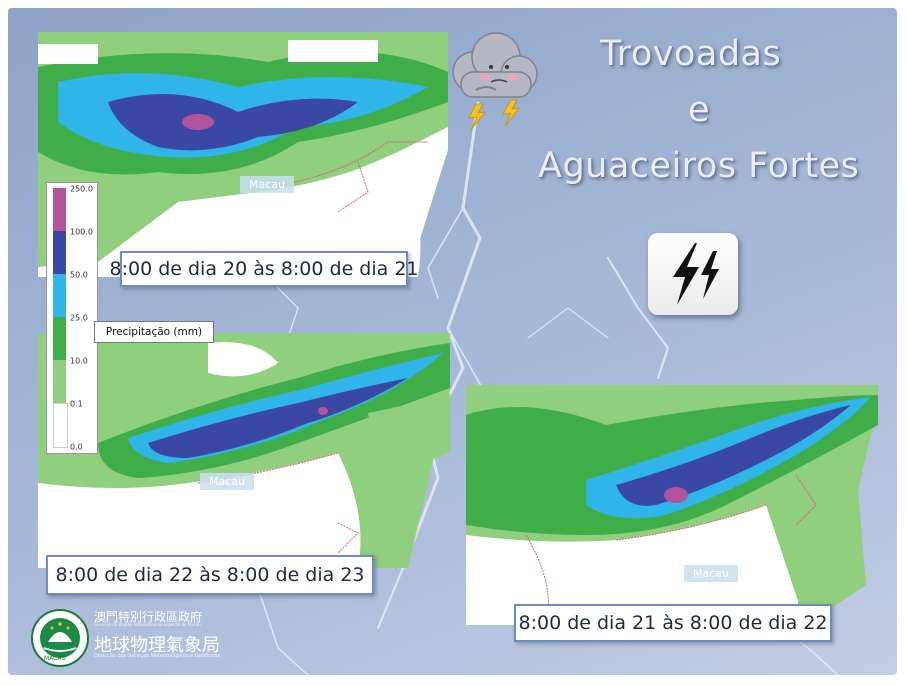 This screenshot has height=685, width=907. What do you see at coordinates (495, 81) in the screenshot?
I see `storm-cloud-icon` at bounding box center [495, 81].